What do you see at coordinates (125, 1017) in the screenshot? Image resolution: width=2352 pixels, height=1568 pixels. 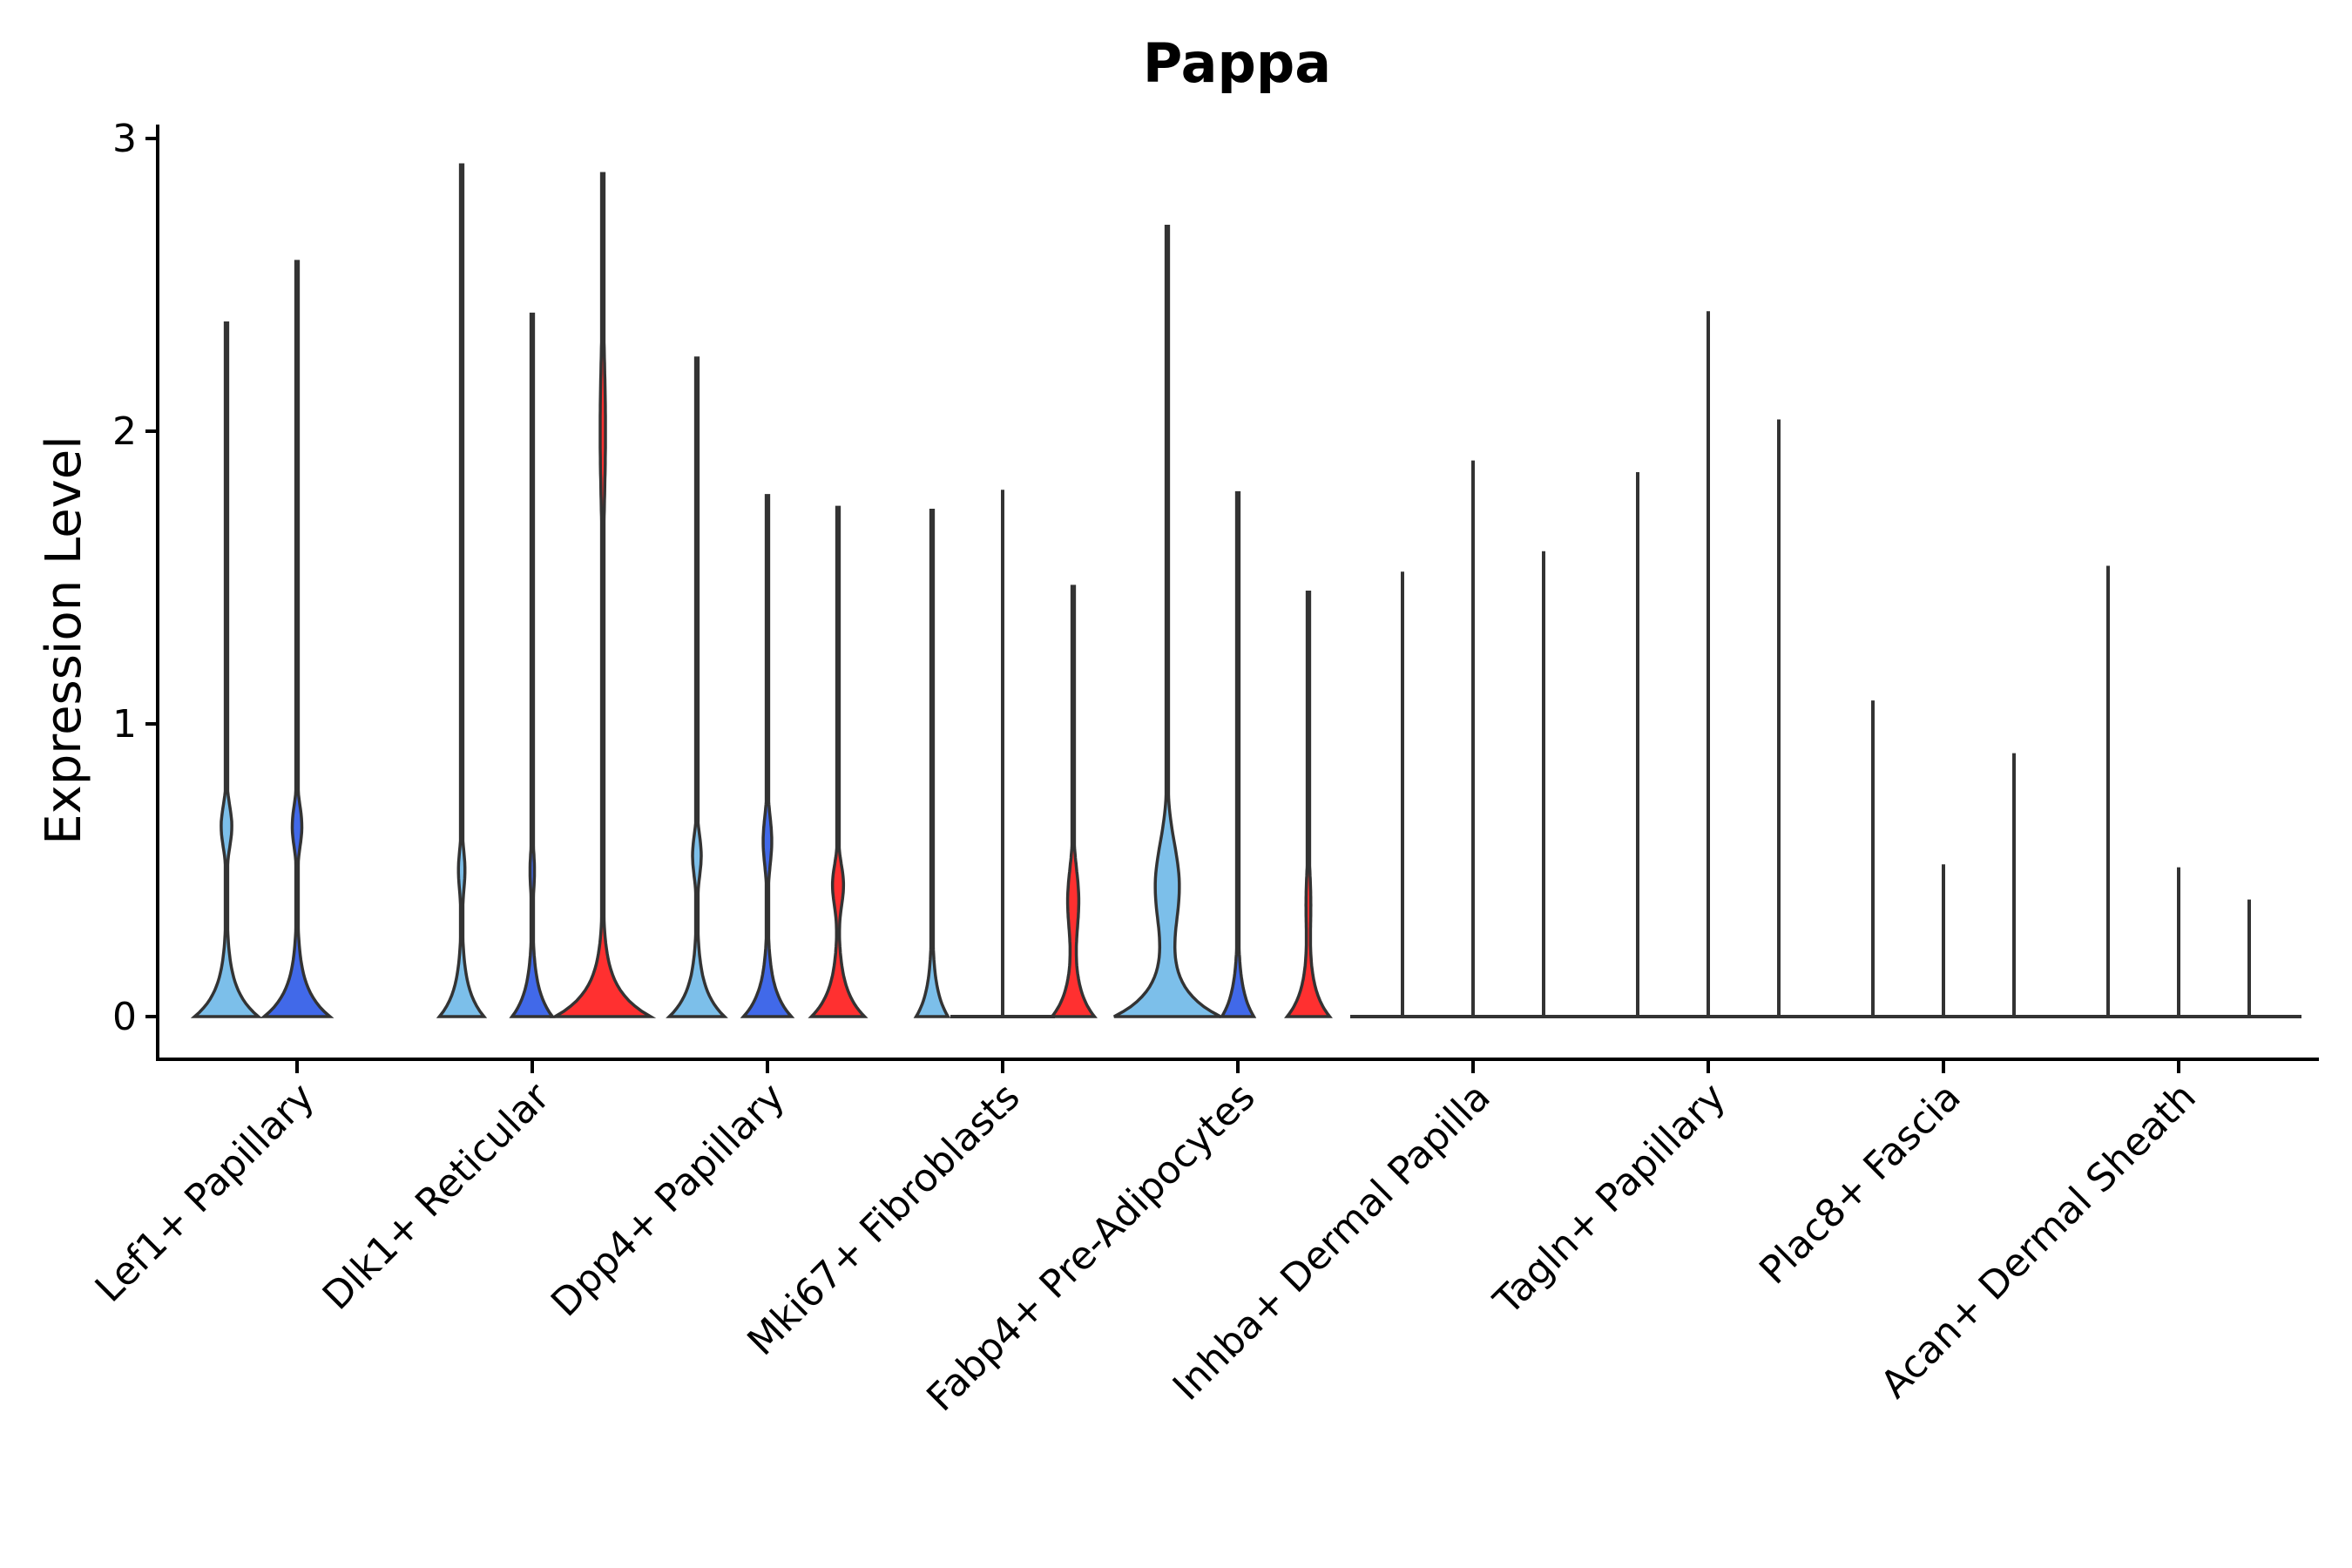 I see `y-tick-label: 0` at bounding box center [125, 1017].